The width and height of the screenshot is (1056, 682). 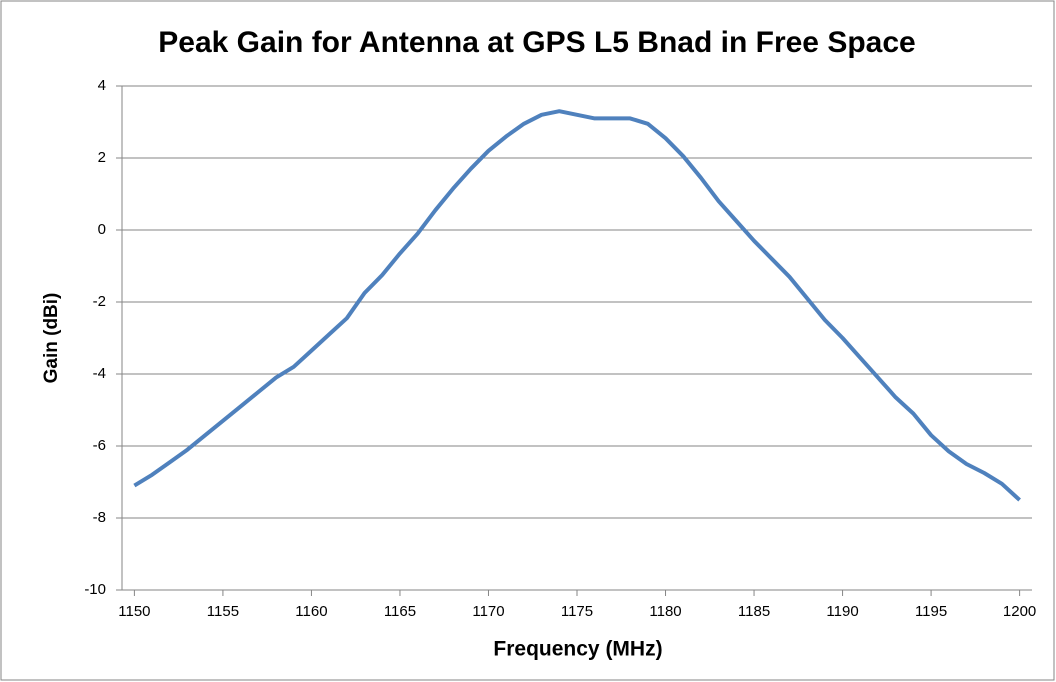 I want to click on x-tick-label: 1155, so click(x=223, y=611).